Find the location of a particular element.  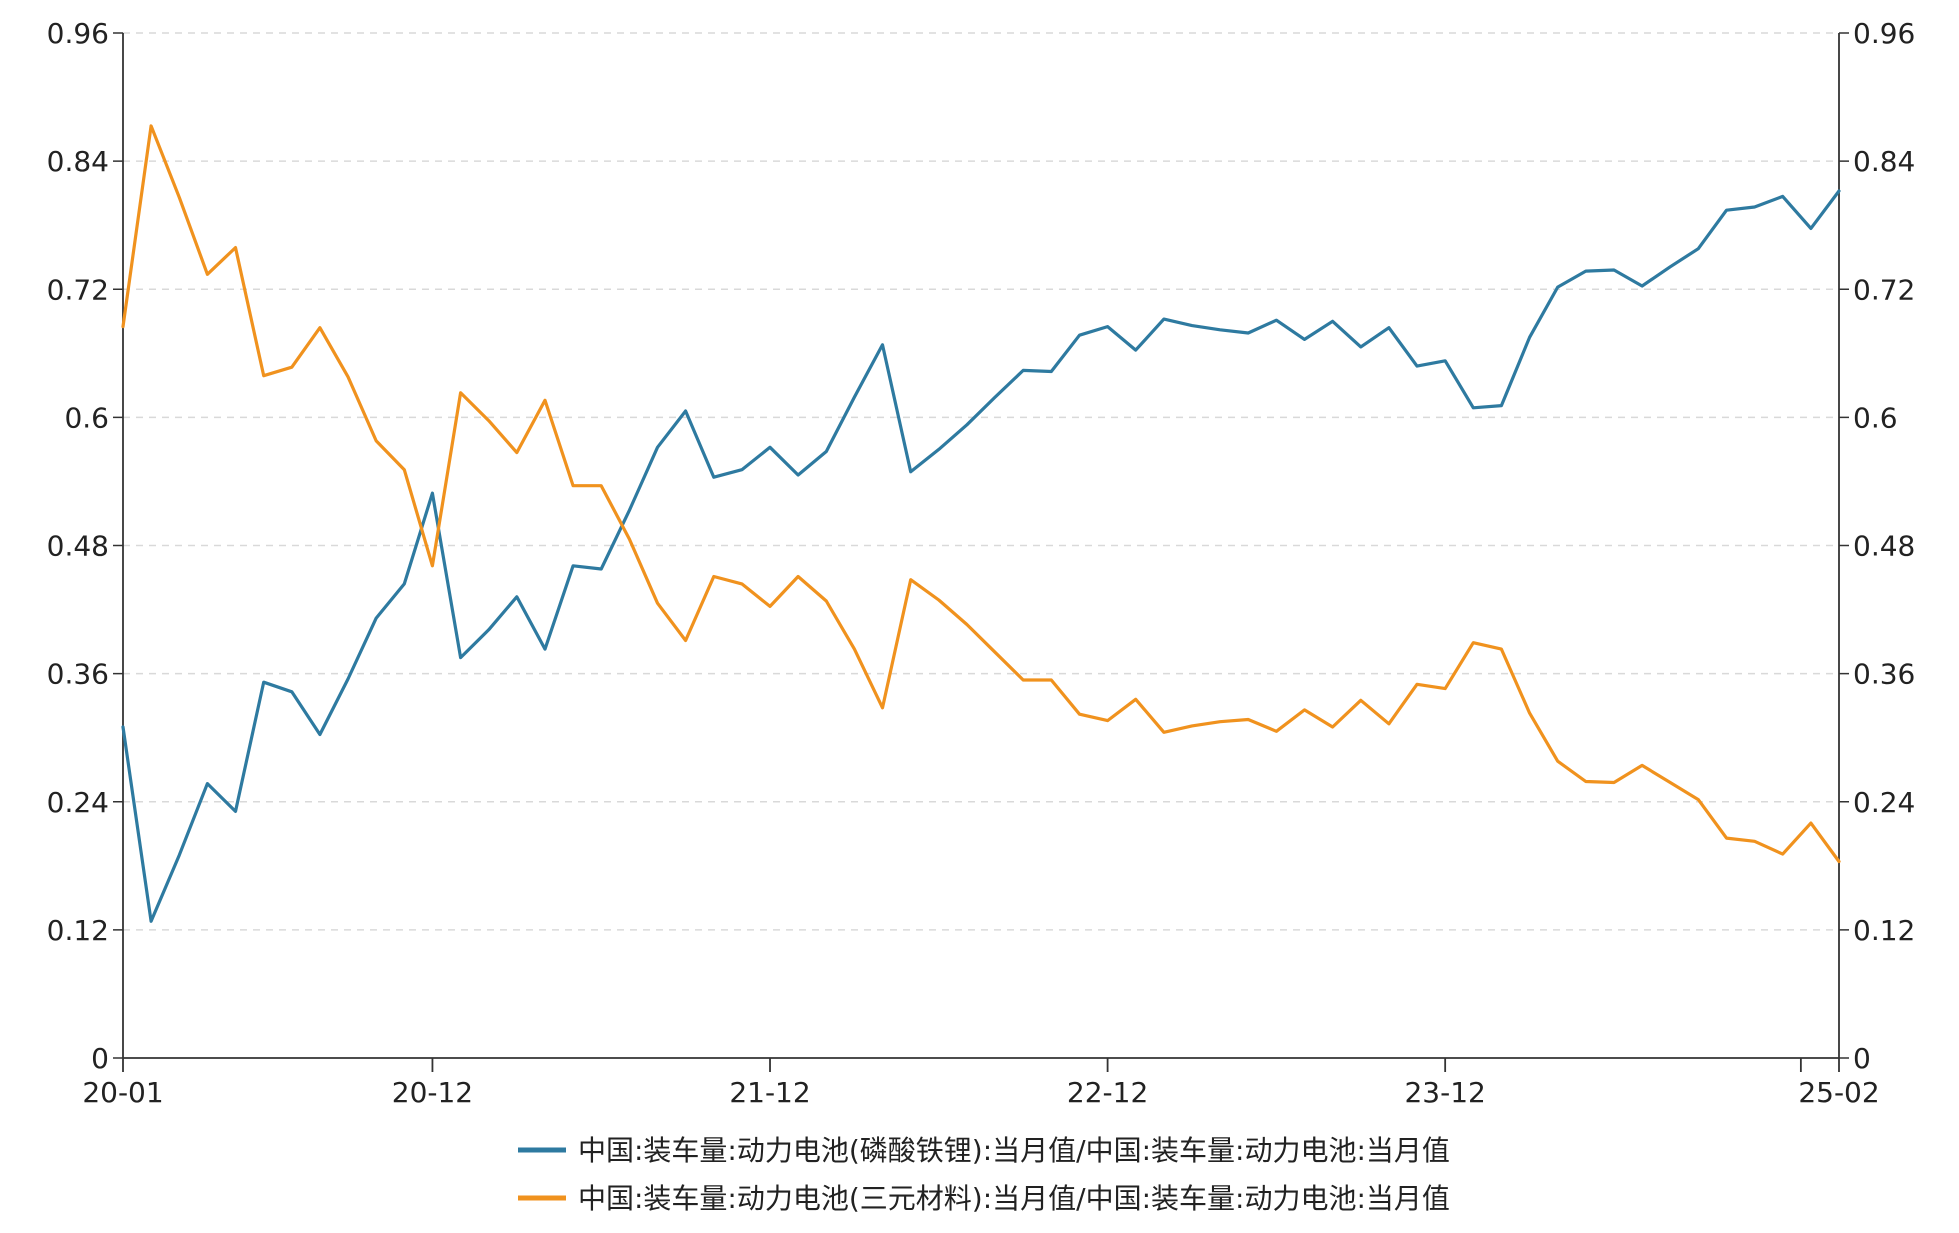

y-tick-label-right: 0.84 is located at coordinates (1884, 161).